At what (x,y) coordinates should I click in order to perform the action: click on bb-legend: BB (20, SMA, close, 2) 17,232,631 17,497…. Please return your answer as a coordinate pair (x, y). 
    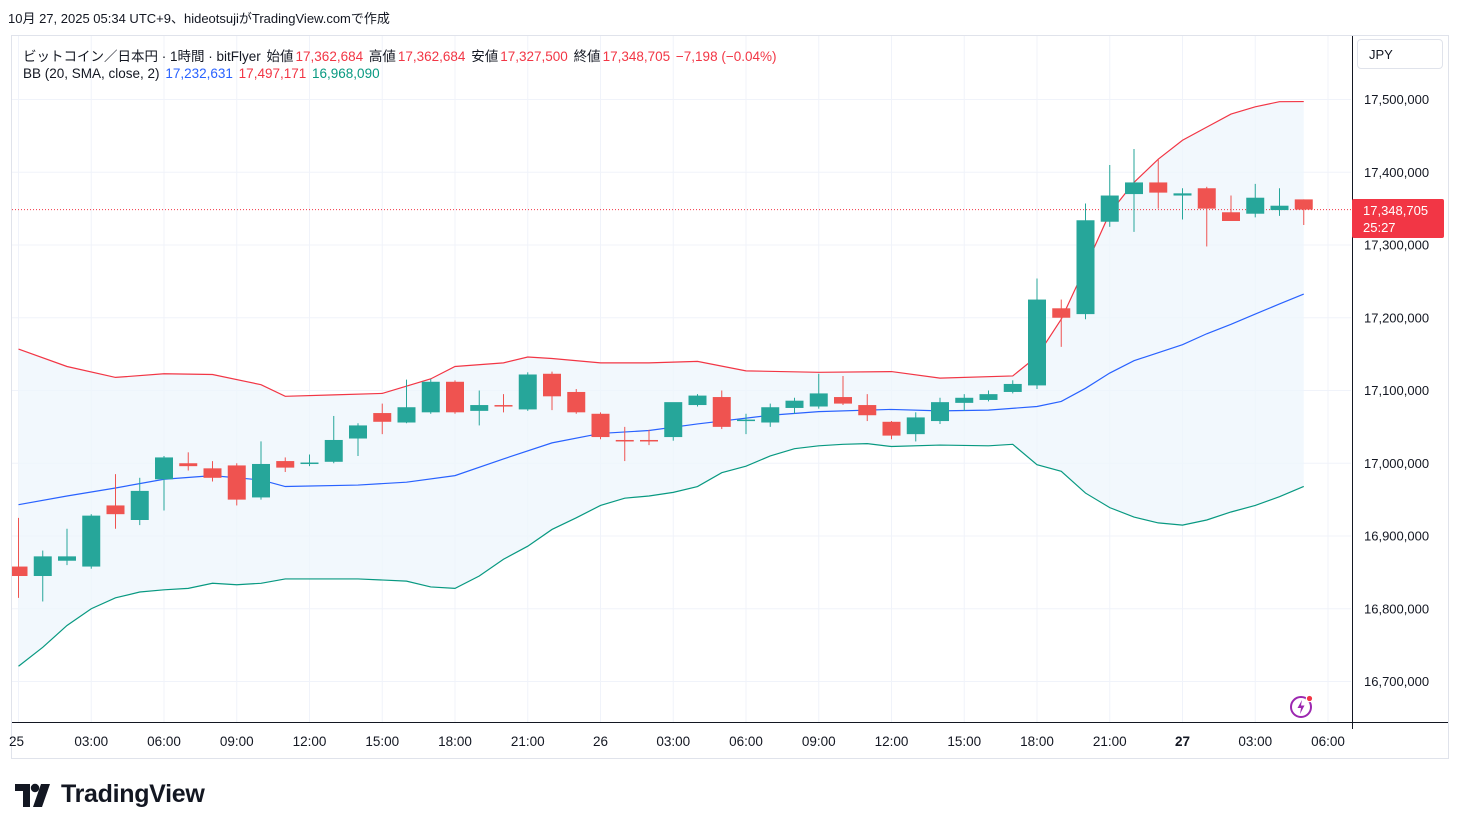
    Looking at the image, I should click on (202, 73).